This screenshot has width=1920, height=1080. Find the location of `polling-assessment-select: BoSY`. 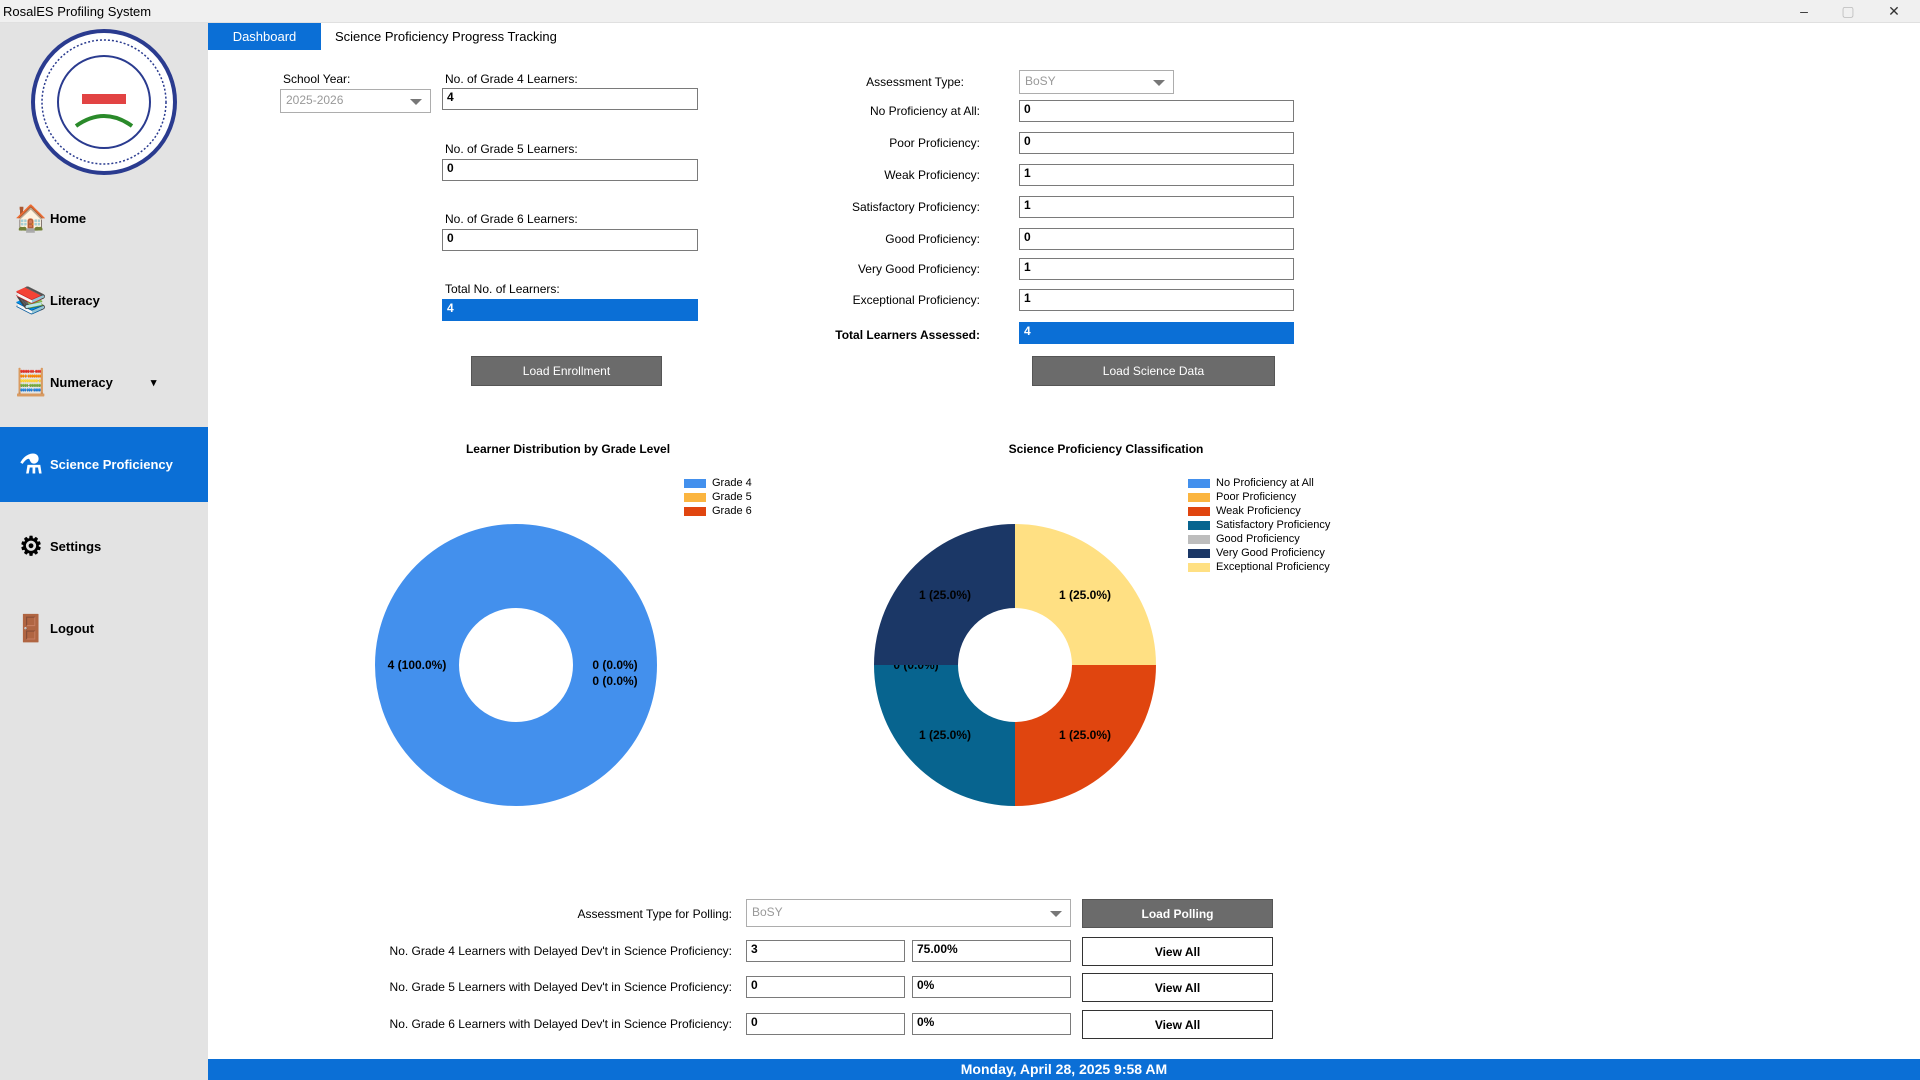

polling-assessment-select: BoSY is located at coordinates (908, 913).